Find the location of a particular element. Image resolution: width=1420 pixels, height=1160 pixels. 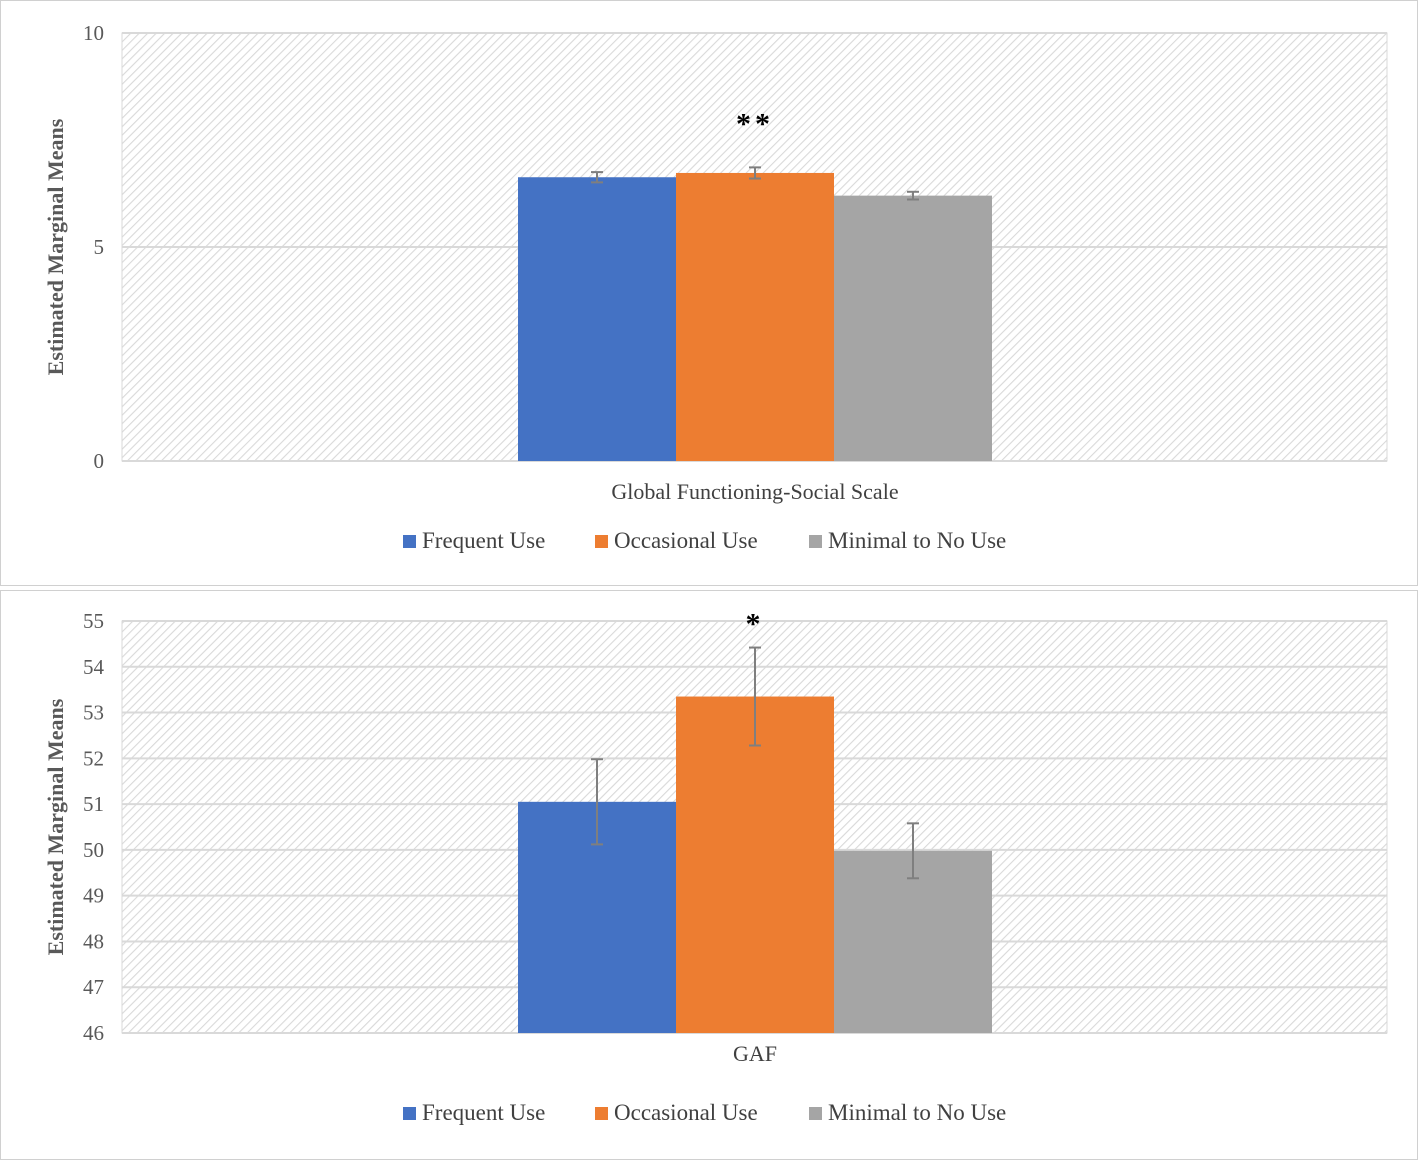

y-tick-label: 53 is located at coordinates (93, 713).